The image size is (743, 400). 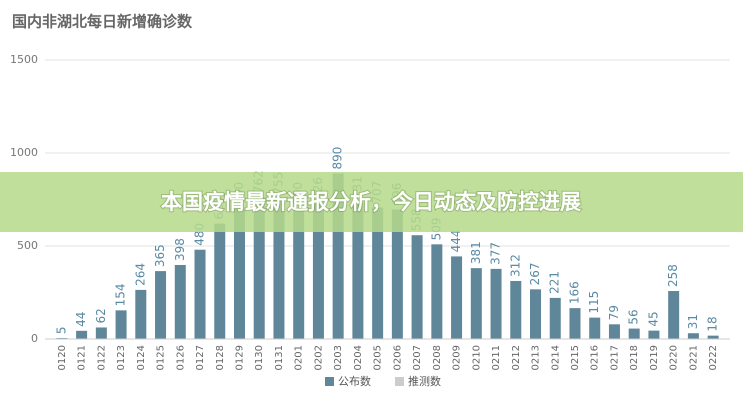 I want to click on x-tick-label: 0129, so click(x=239, y=357).